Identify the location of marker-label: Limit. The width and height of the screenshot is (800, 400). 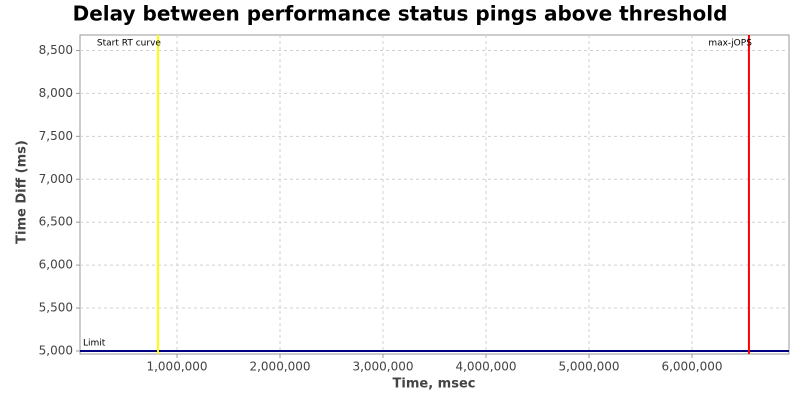
(94, 343).